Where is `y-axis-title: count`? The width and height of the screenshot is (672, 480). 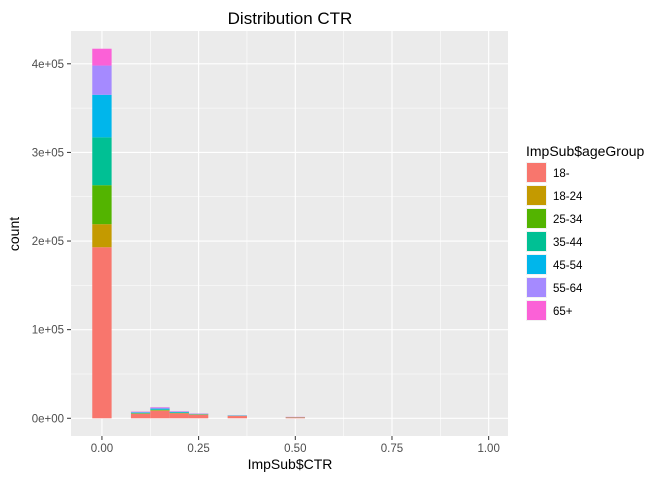
y-axis-title: count is located at coordinates (14, 234).